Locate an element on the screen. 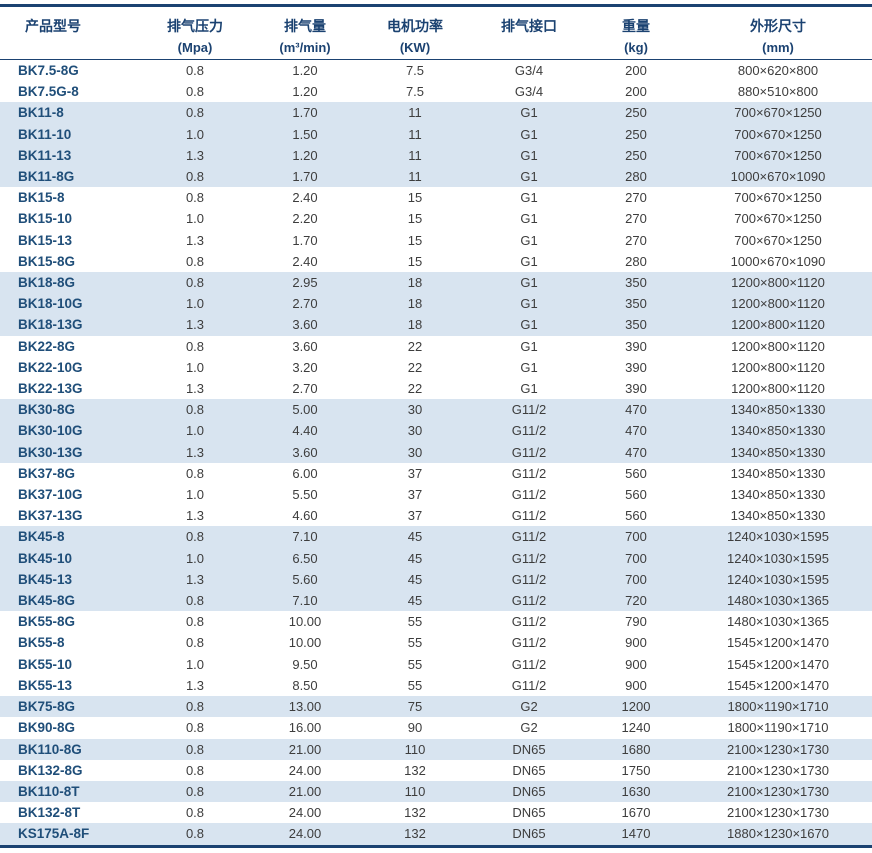 The height and width of the screenshot is (853, 872). column-unit: (m³/min) is located at coordinates (305, 47).